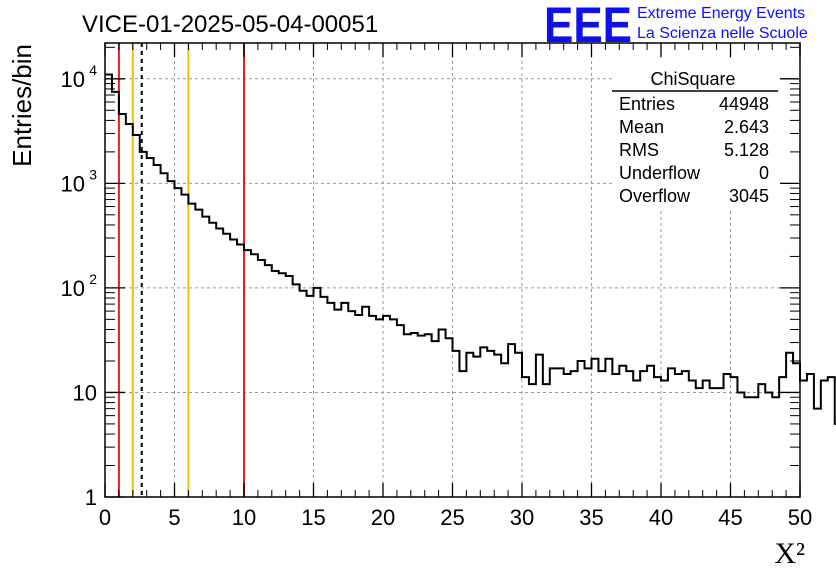  What do you see at coordinates (174, 517) in the screenshot?
I see `x-tick-label: 5` at bounding box center [174, 517].